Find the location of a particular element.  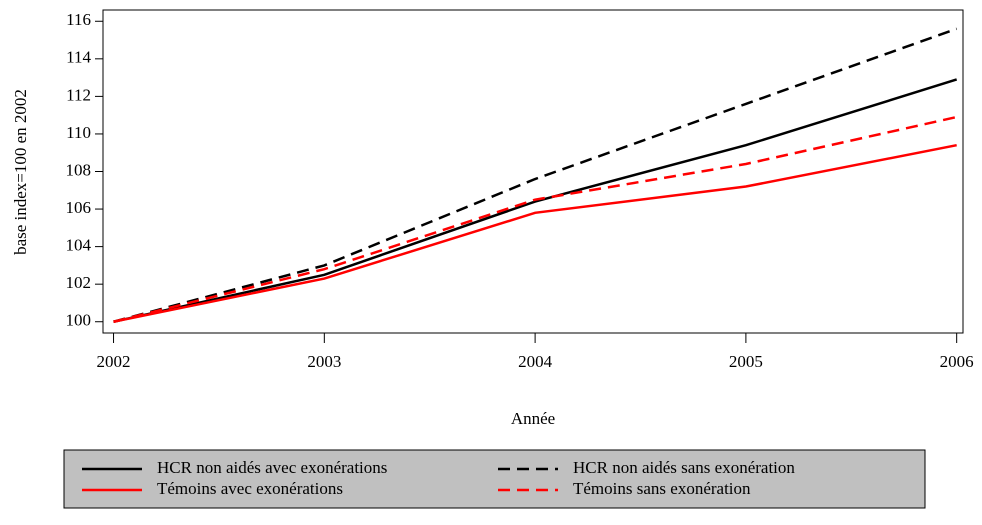

y-tick-label: 110 is located at coordinates (78, 132).